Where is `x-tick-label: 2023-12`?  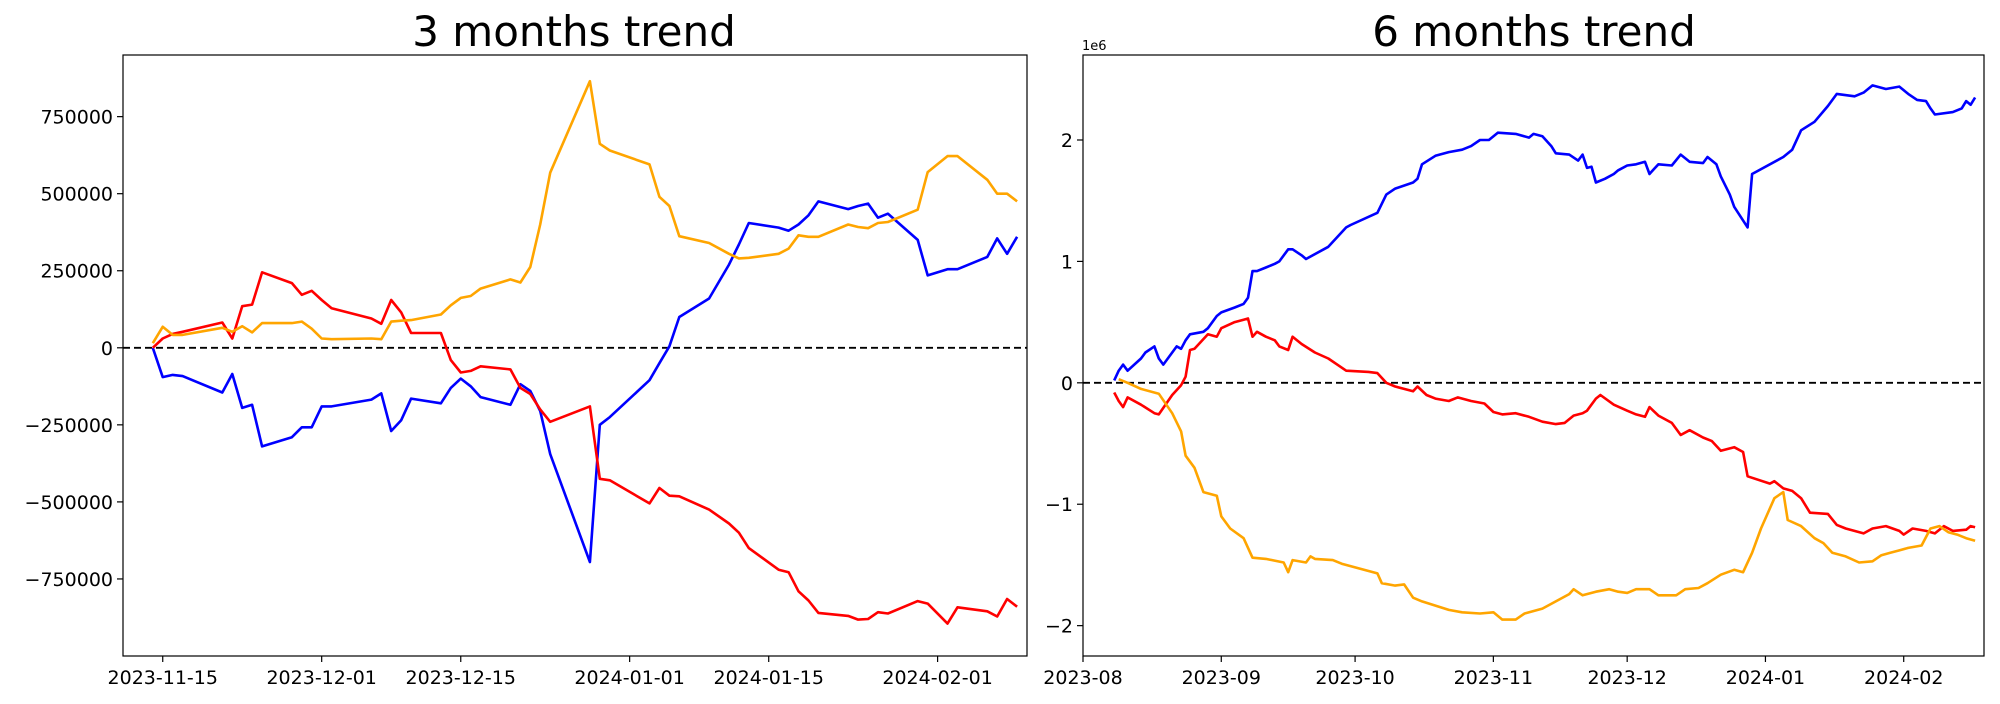 x-tick-label: 2023-12 is located at coordinates (1626, 678).